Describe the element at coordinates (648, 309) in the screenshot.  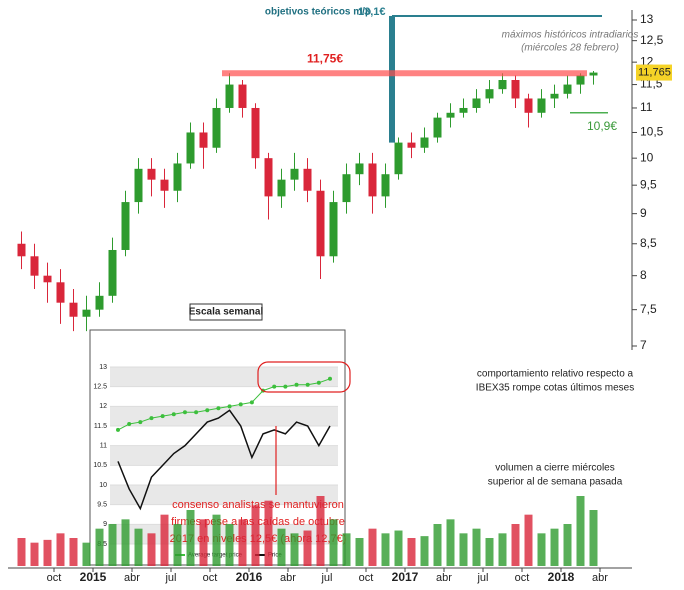
I see `y-tick-label: 7,5` at that location.